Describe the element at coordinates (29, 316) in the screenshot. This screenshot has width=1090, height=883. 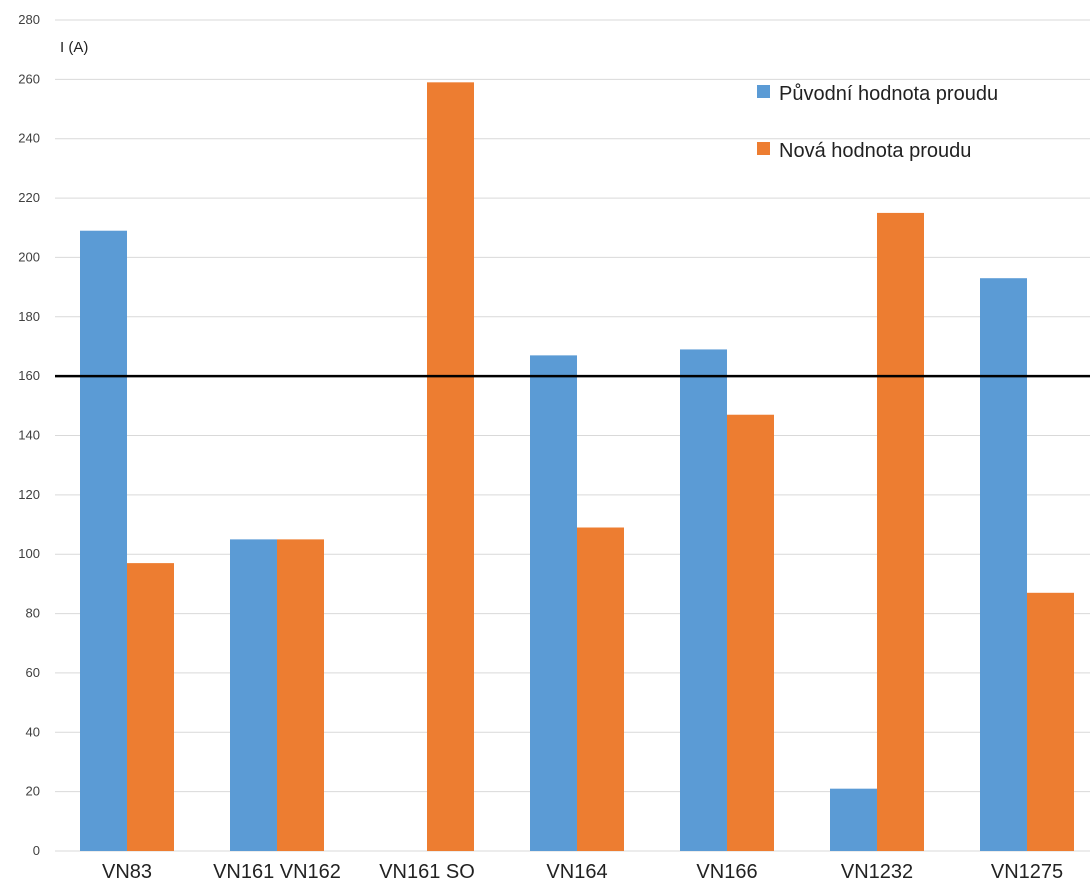
I see `y-tick-180: 180` at that location.